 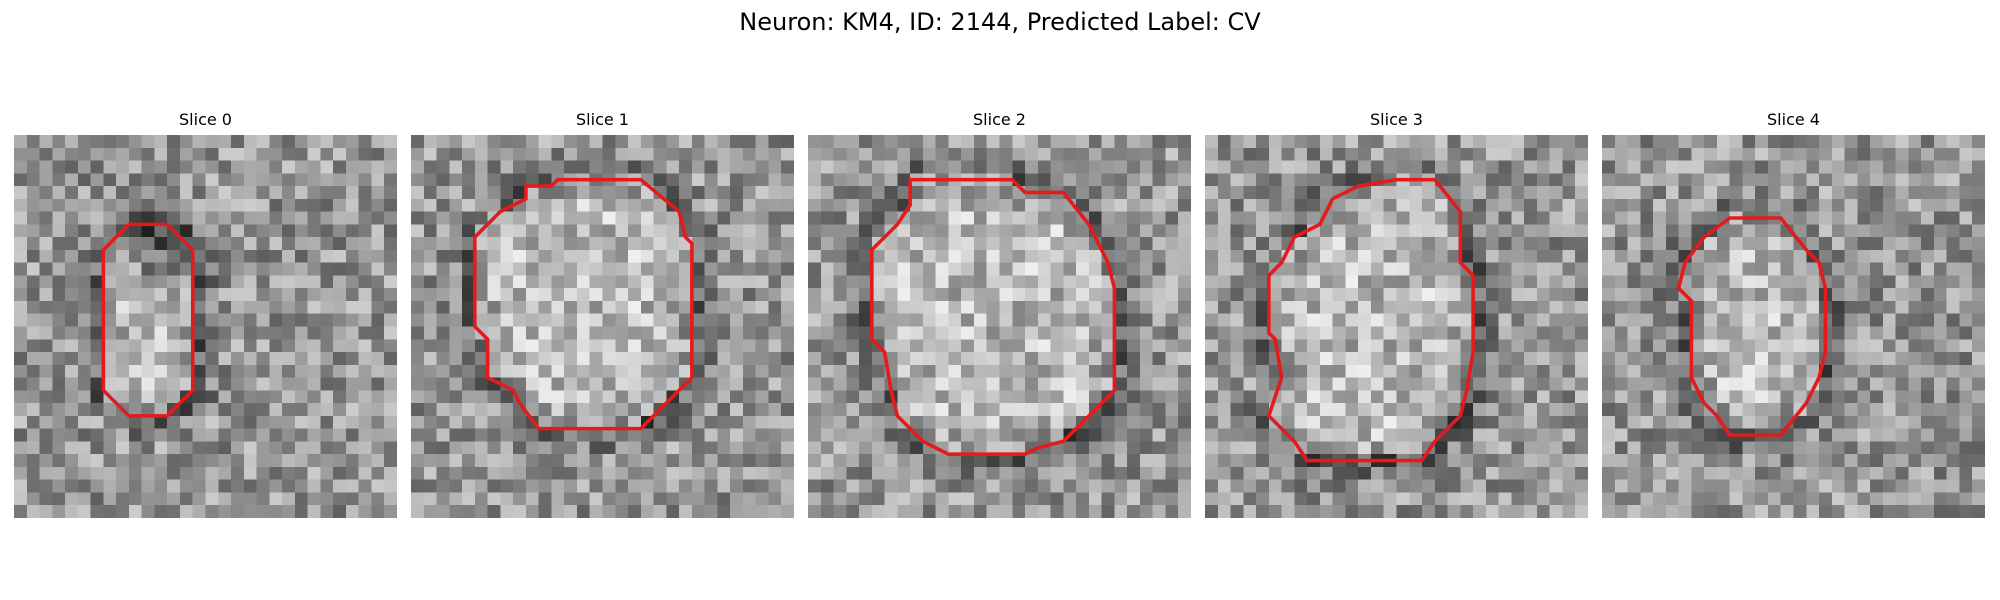 I want to click on slice-panel-3: Slice 3, so click(x=1396, y=313).